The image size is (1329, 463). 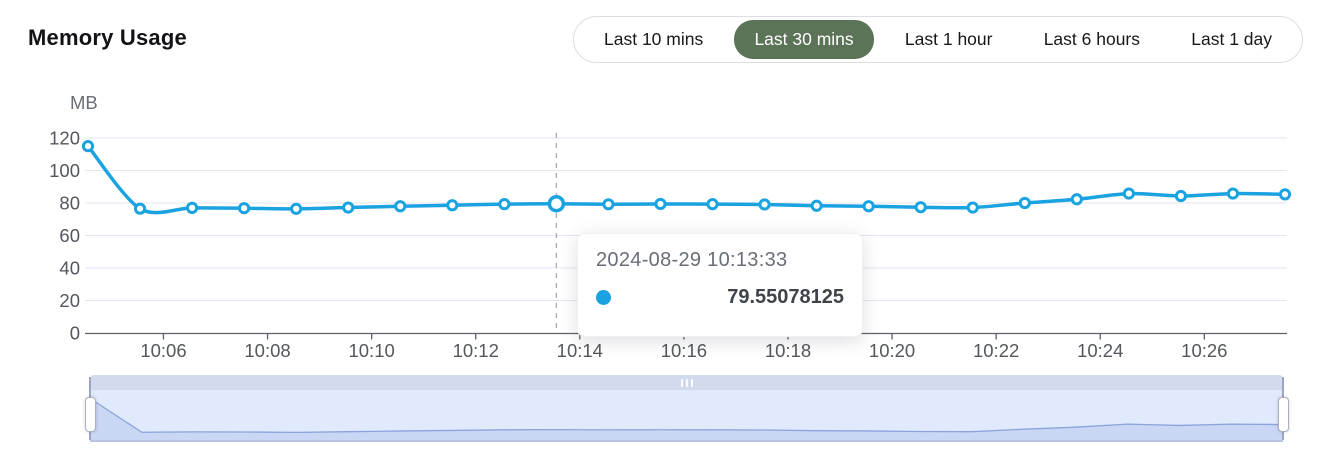 What do you see at coordinates (64, 170) in the screenshot?
I see `y-axis-label: 100` at bounding box center [64, 170].